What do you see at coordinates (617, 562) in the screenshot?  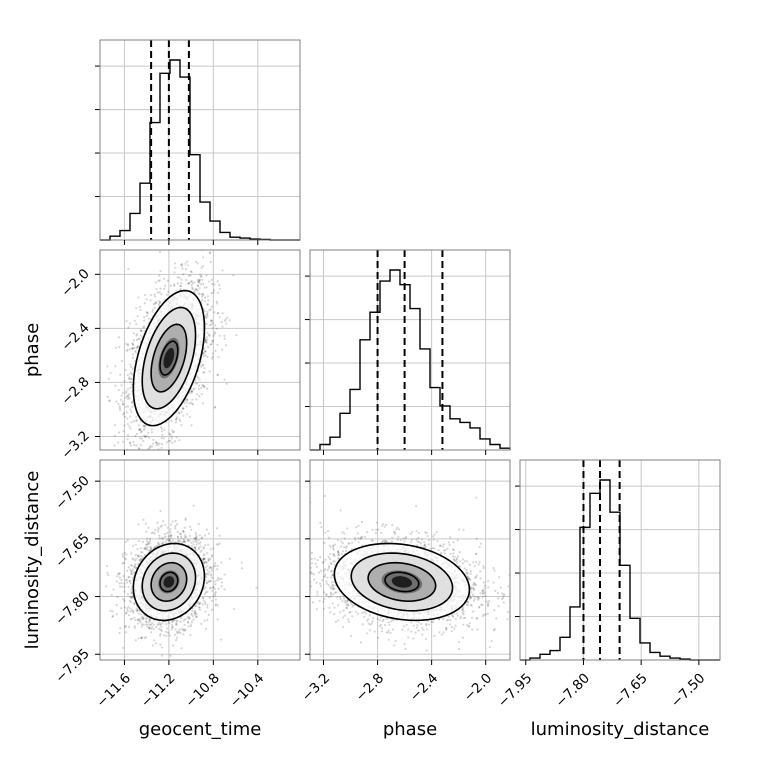 I see `hist-panel-luminosity-distance` at bounding box center [617, 562].